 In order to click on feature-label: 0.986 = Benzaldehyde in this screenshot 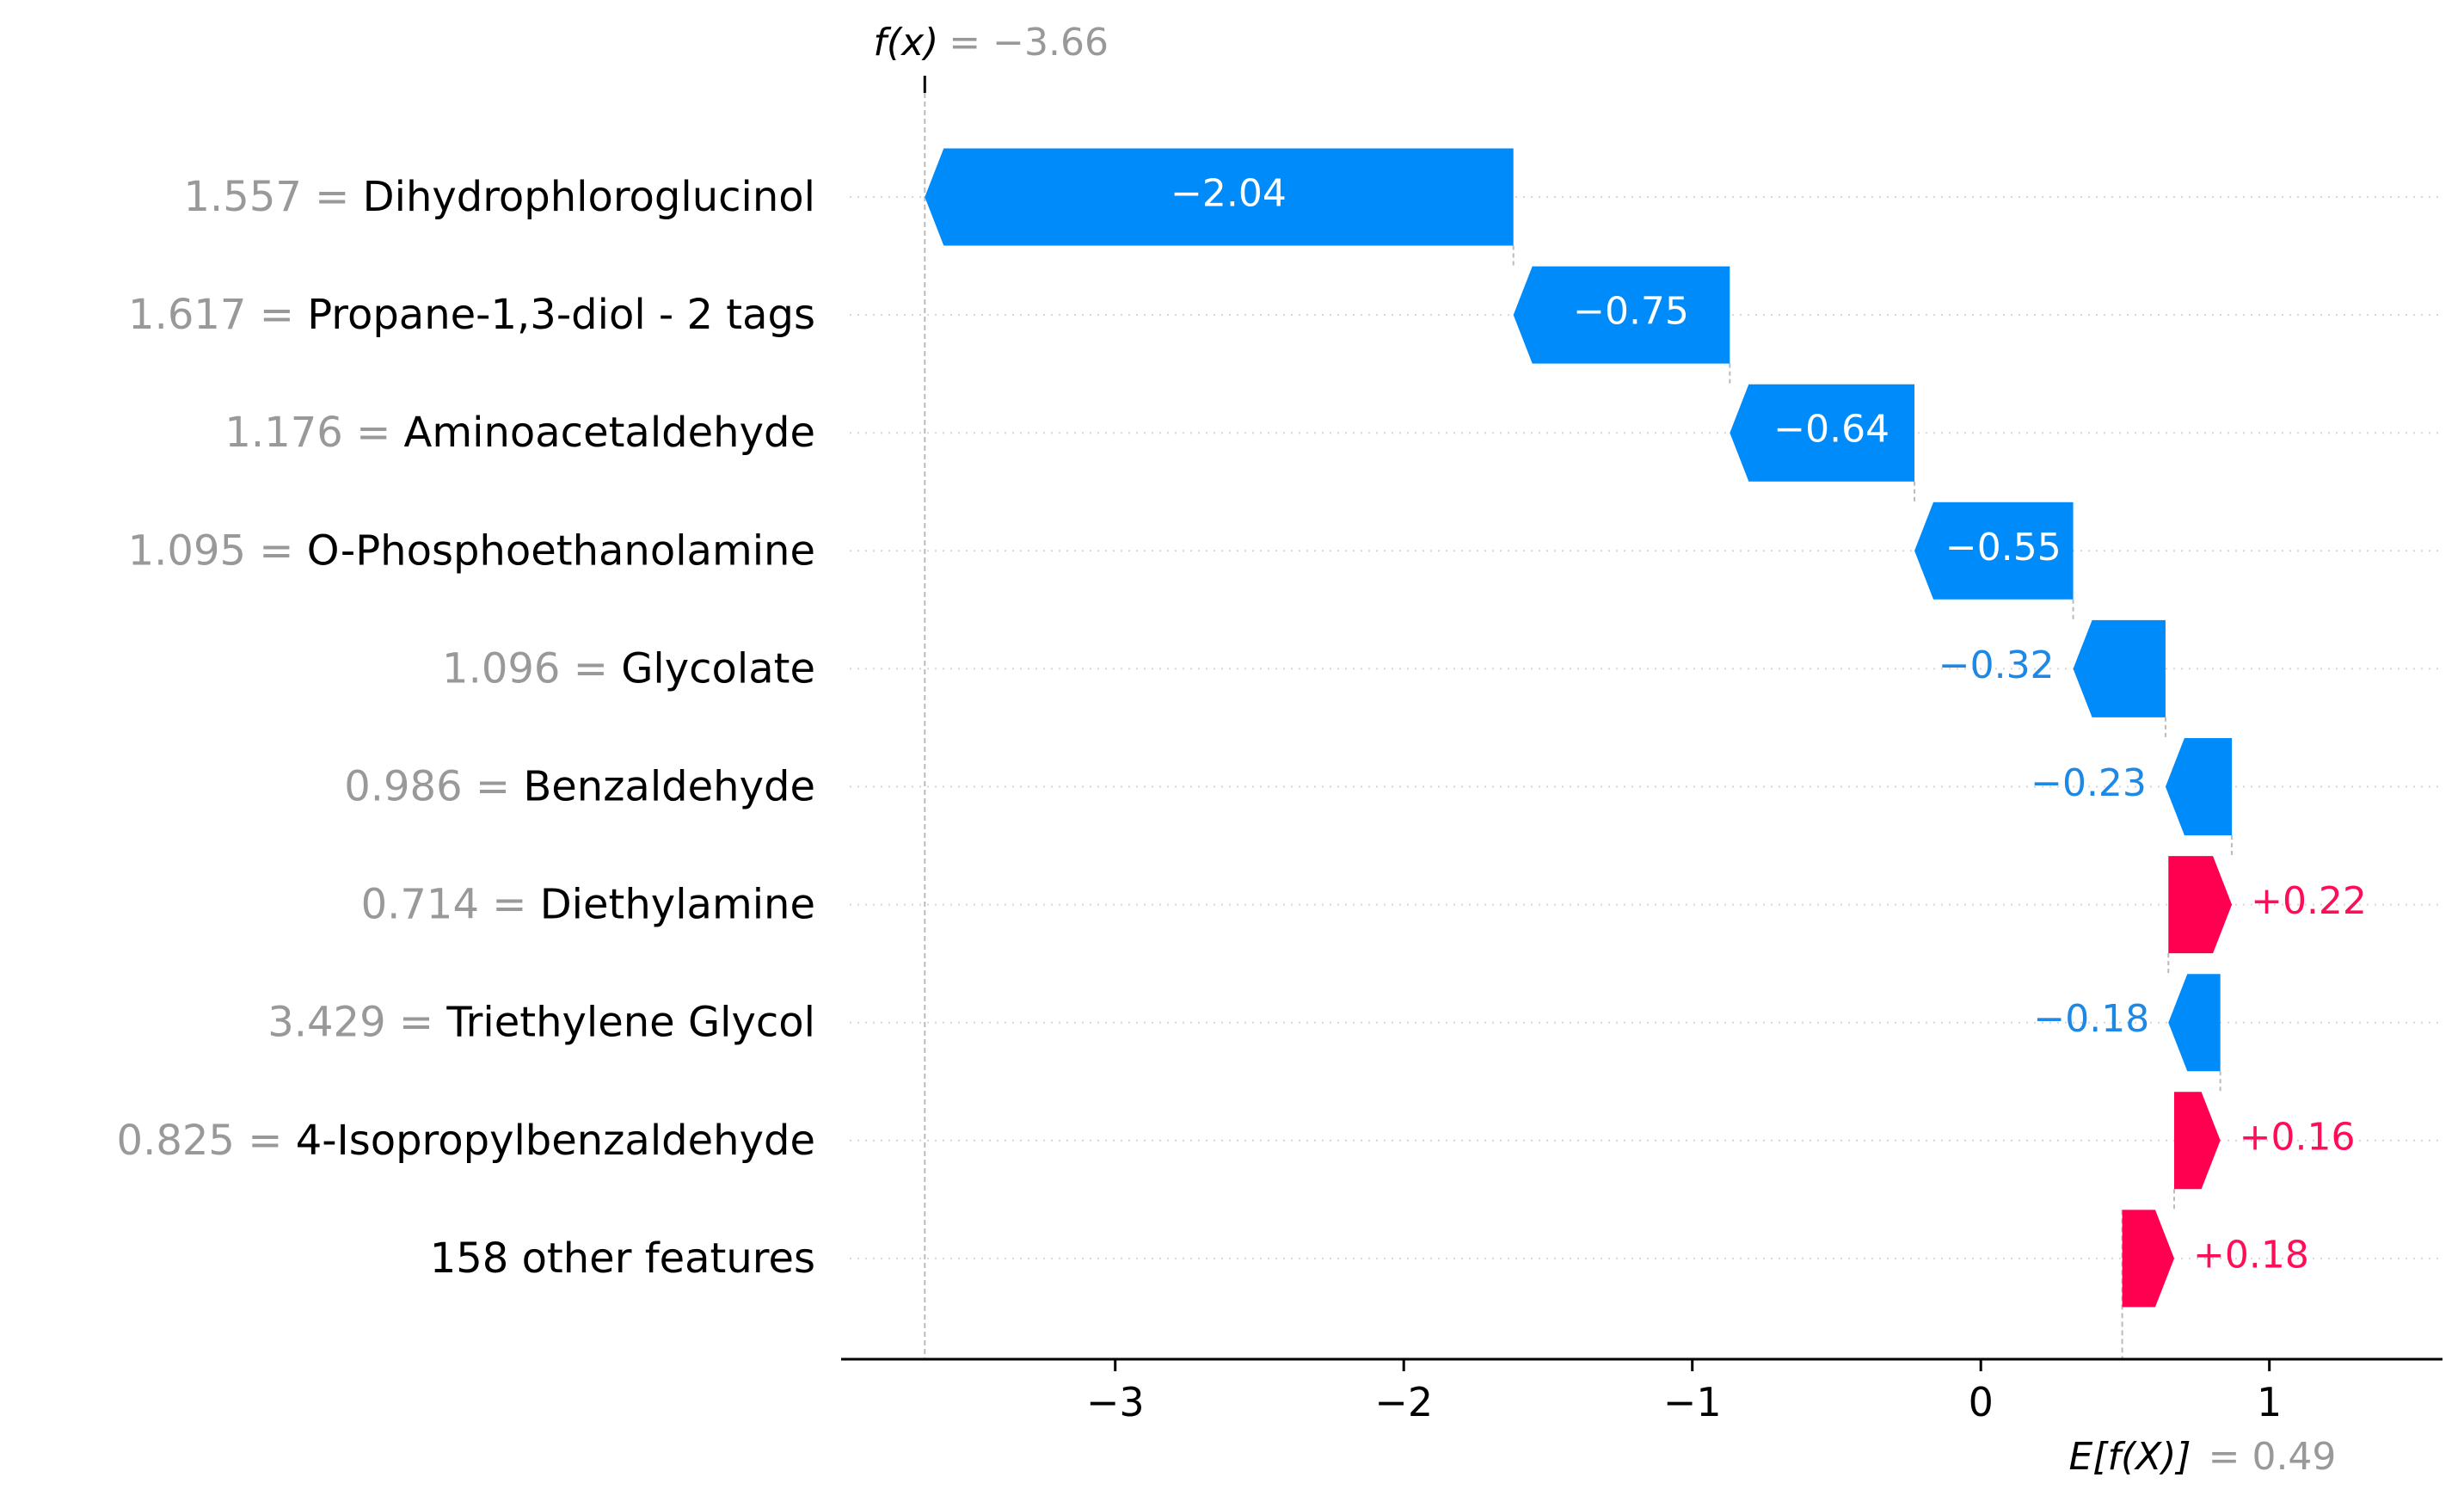, I will do `click(580, 787)`.